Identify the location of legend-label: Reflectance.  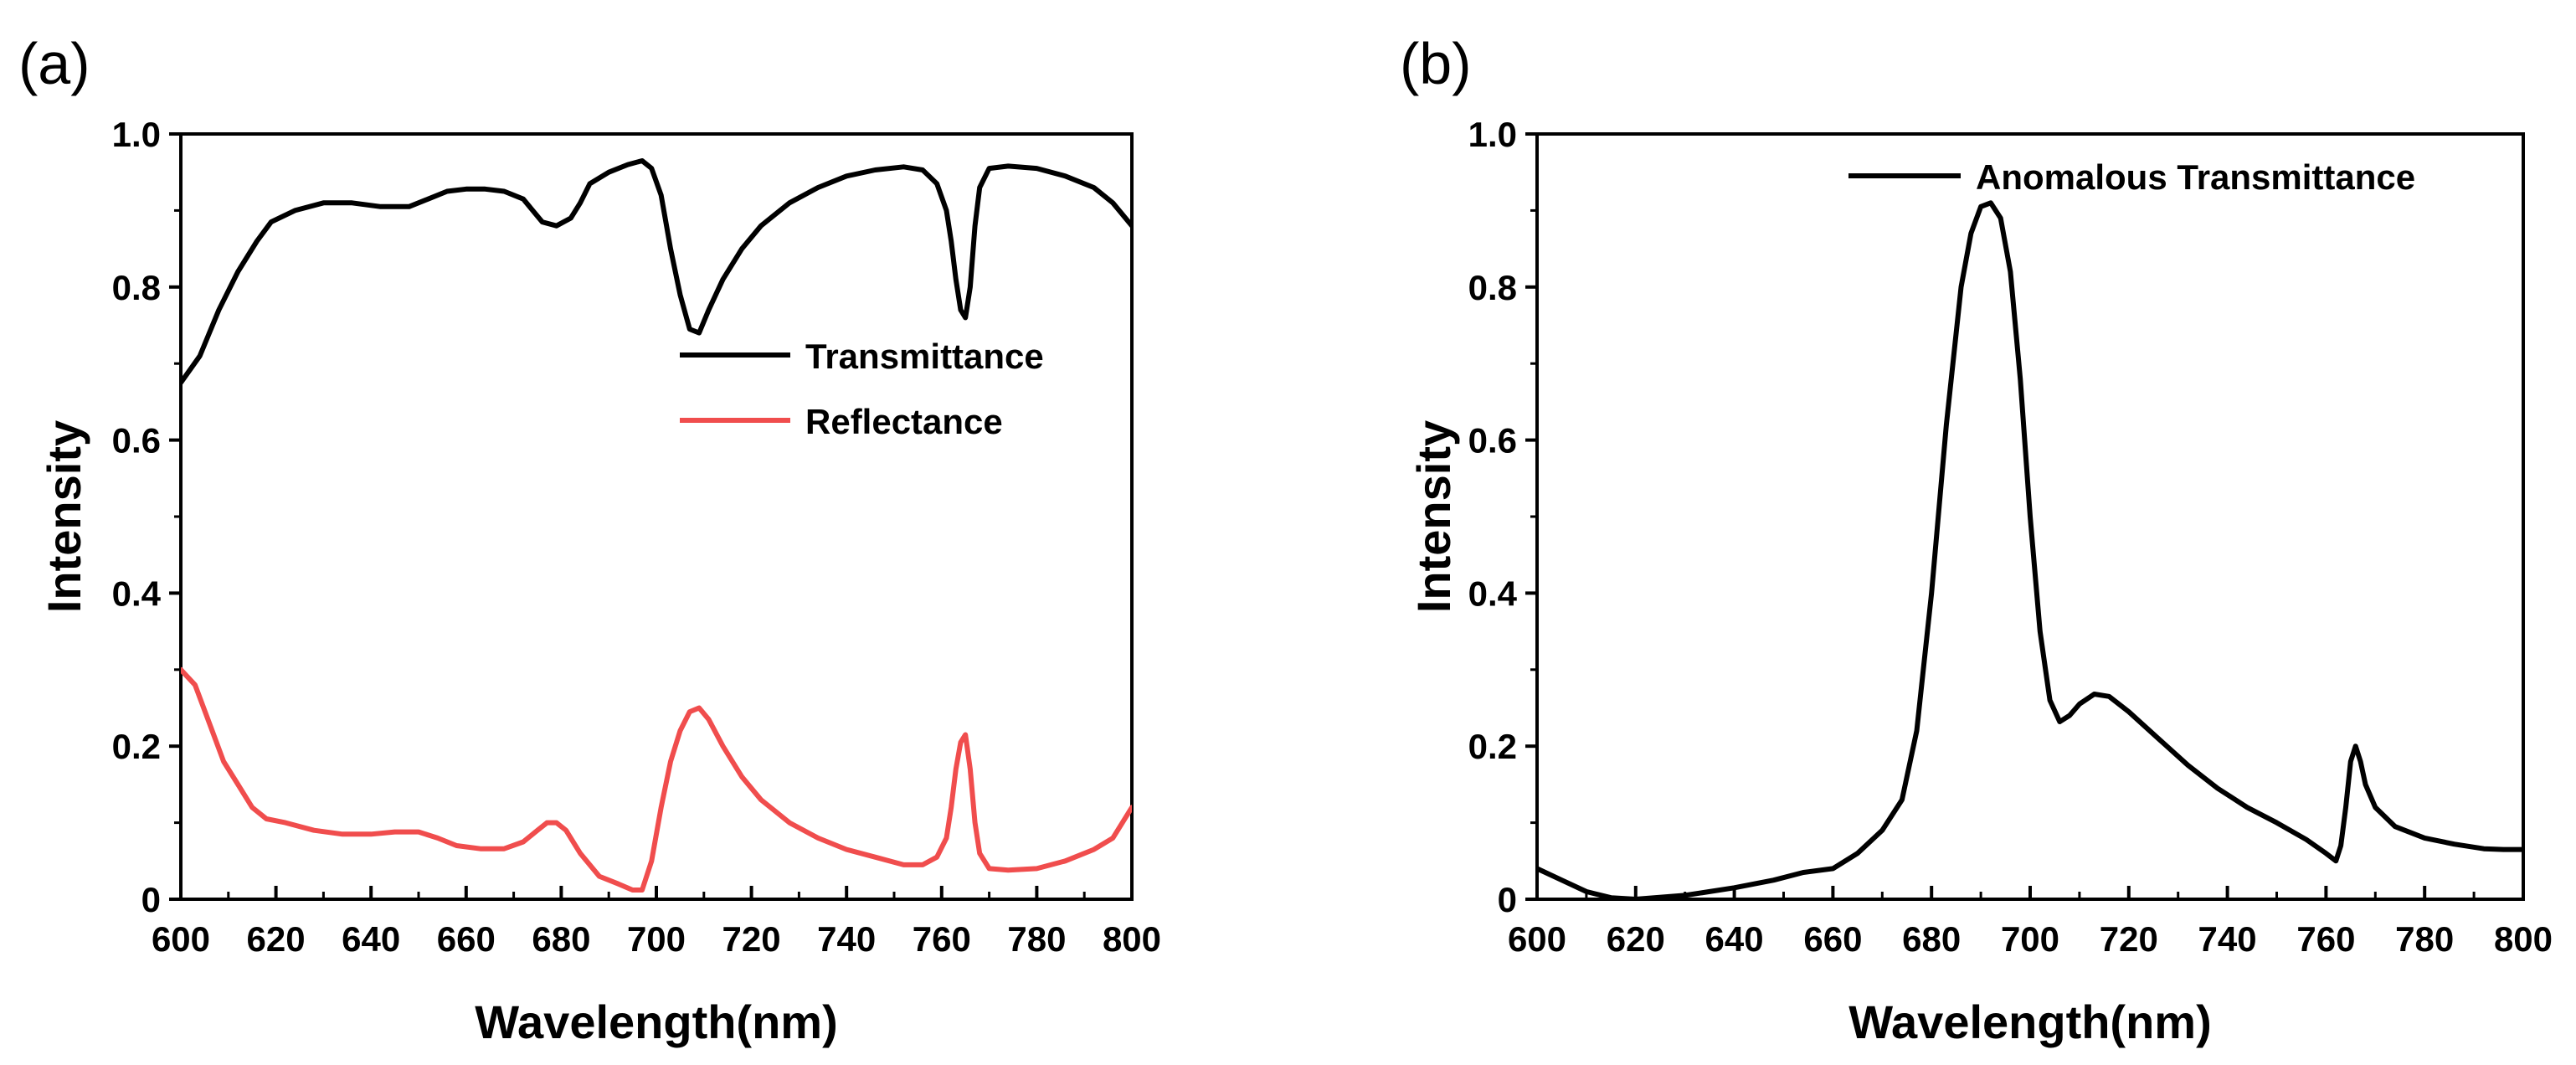
(904, 421).